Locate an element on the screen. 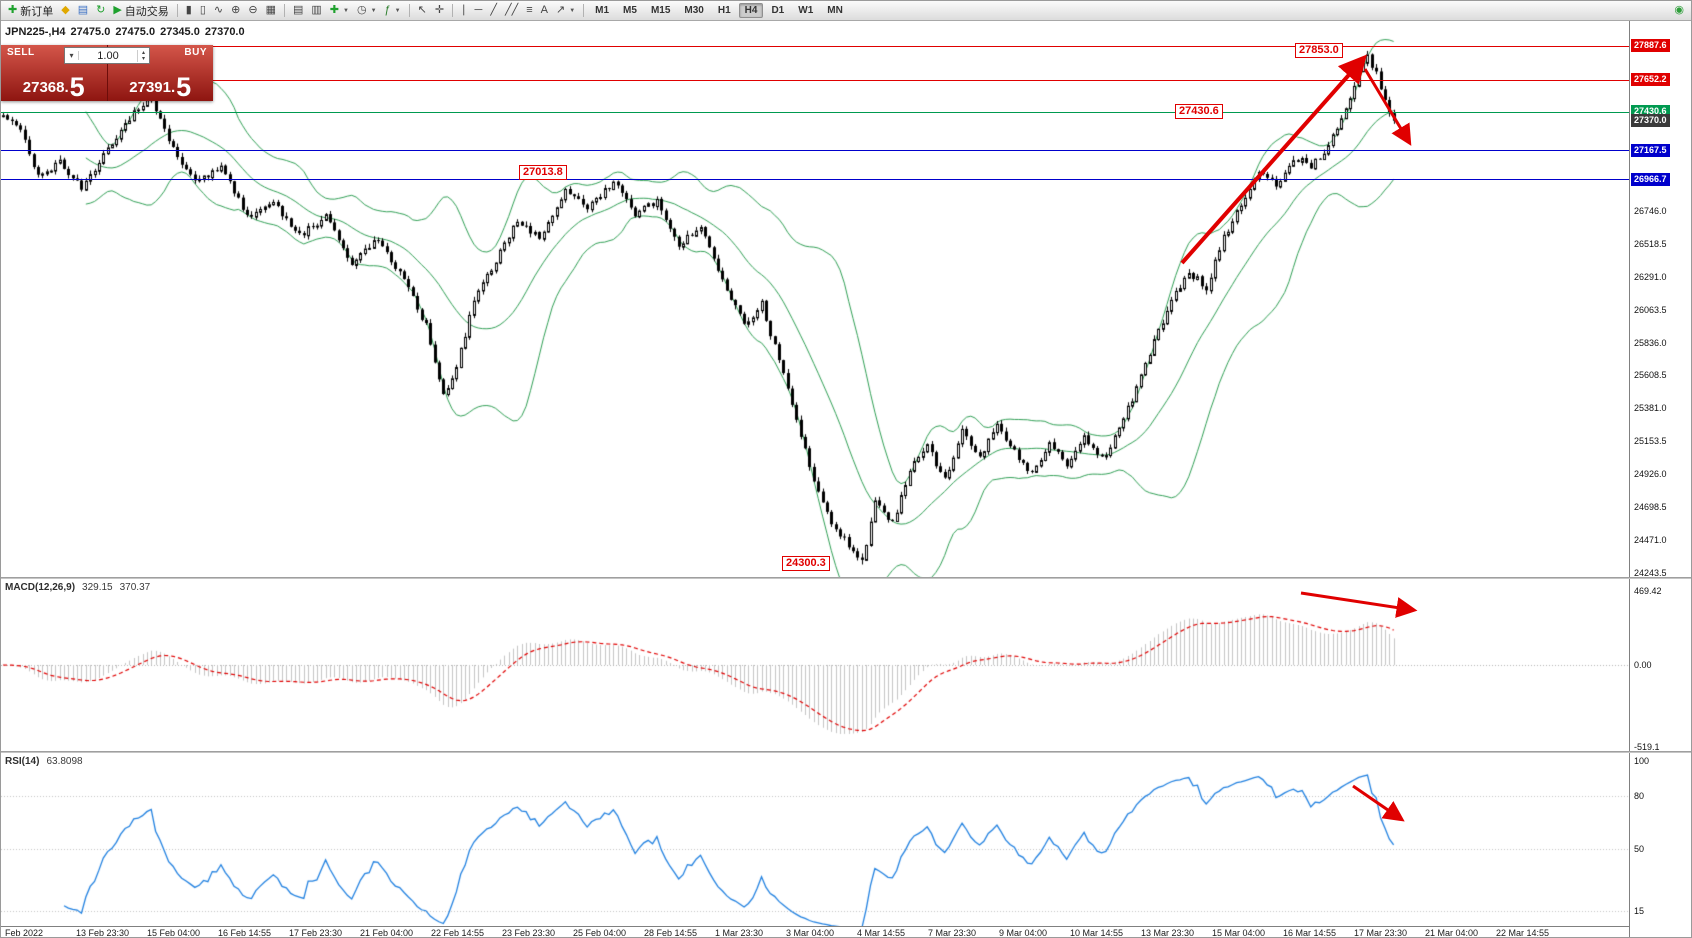 This screenshot has width=1692, height=938. period-selector-button: ◷ ▼ is located at coordinates (367, 11).